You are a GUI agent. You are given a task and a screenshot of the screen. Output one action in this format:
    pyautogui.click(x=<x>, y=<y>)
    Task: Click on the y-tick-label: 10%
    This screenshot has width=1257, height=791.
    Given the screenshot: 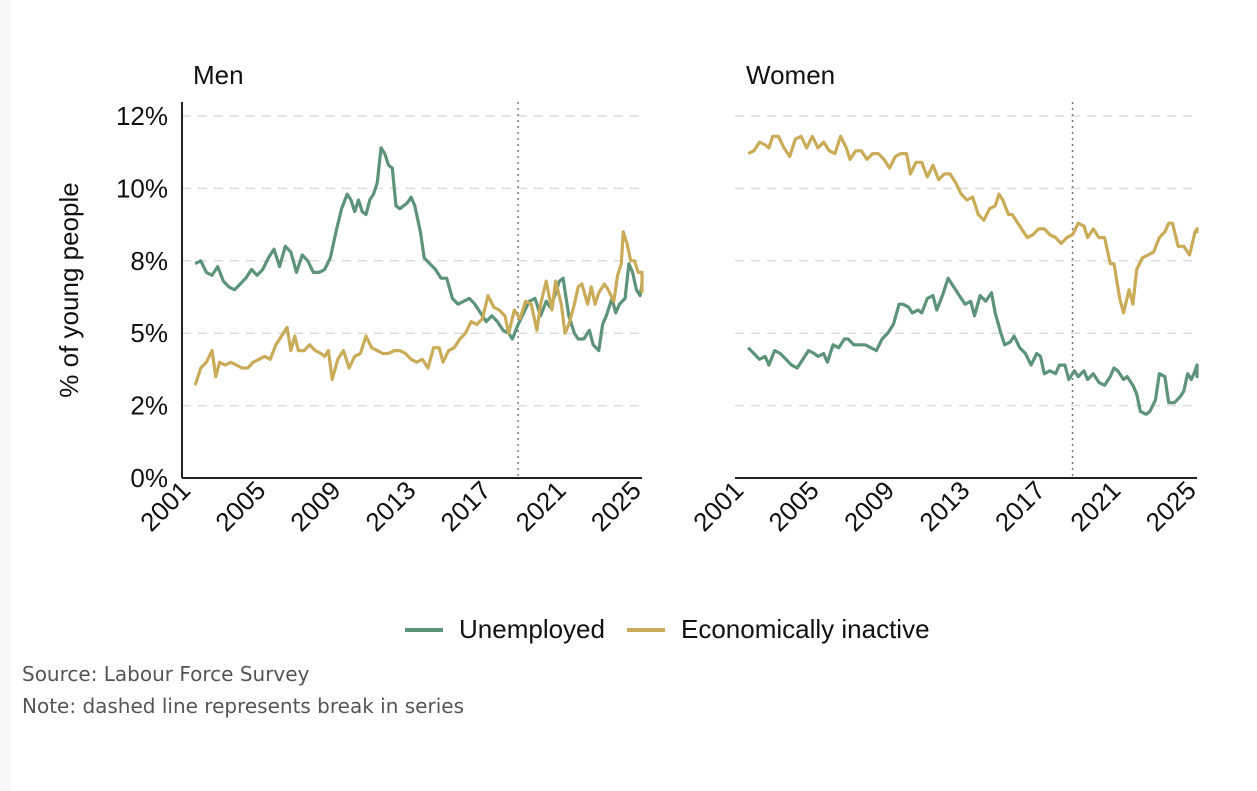 What is the action you would take?
    pyautogui.click(x=142, y=188)
    